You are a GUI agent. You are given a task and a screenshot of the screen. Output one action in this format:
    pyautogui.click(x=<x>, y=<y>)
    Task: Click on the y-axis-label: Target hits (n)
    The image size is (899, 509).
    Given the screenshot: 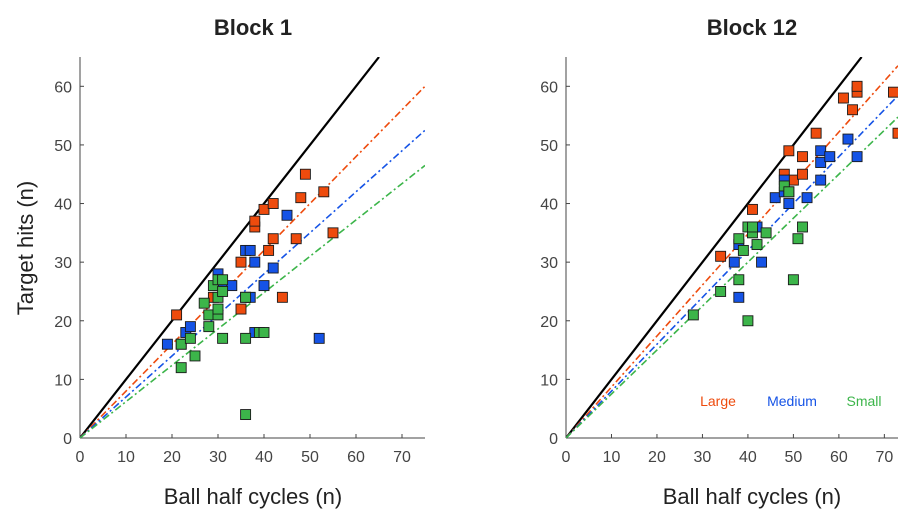 What is the action you would take?
    pyautogui.click(x=25, y=248)
    